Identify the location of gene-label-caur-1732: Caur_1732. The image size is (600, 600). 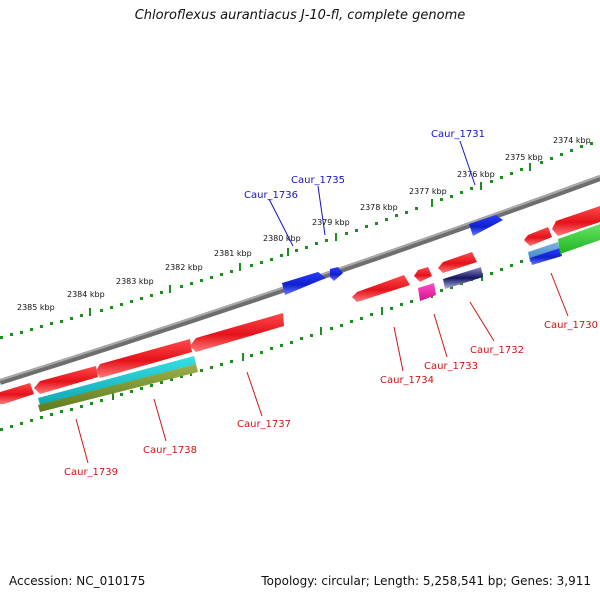
(497, 350).